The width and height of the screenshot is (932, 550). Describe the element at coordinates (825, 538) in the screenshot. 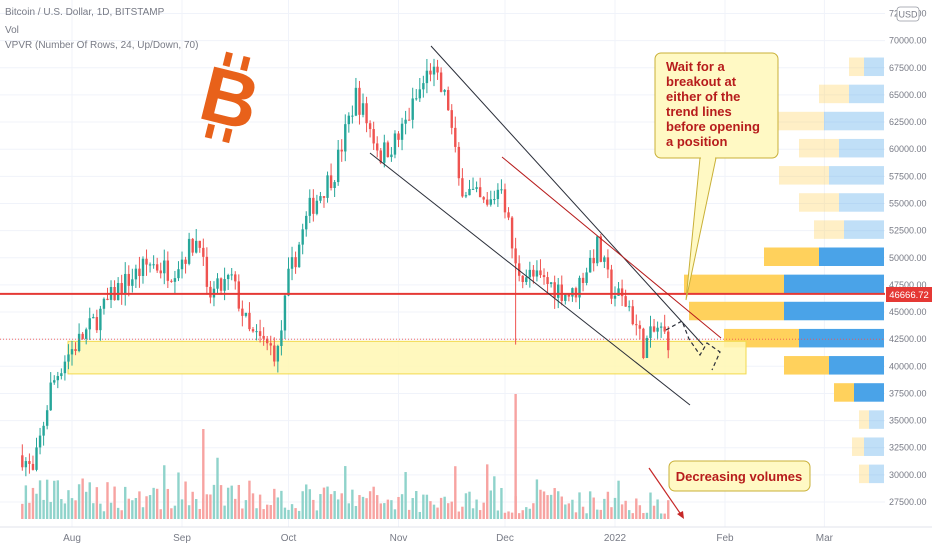

I see `time-axis-tick-label: Mar` at that location.